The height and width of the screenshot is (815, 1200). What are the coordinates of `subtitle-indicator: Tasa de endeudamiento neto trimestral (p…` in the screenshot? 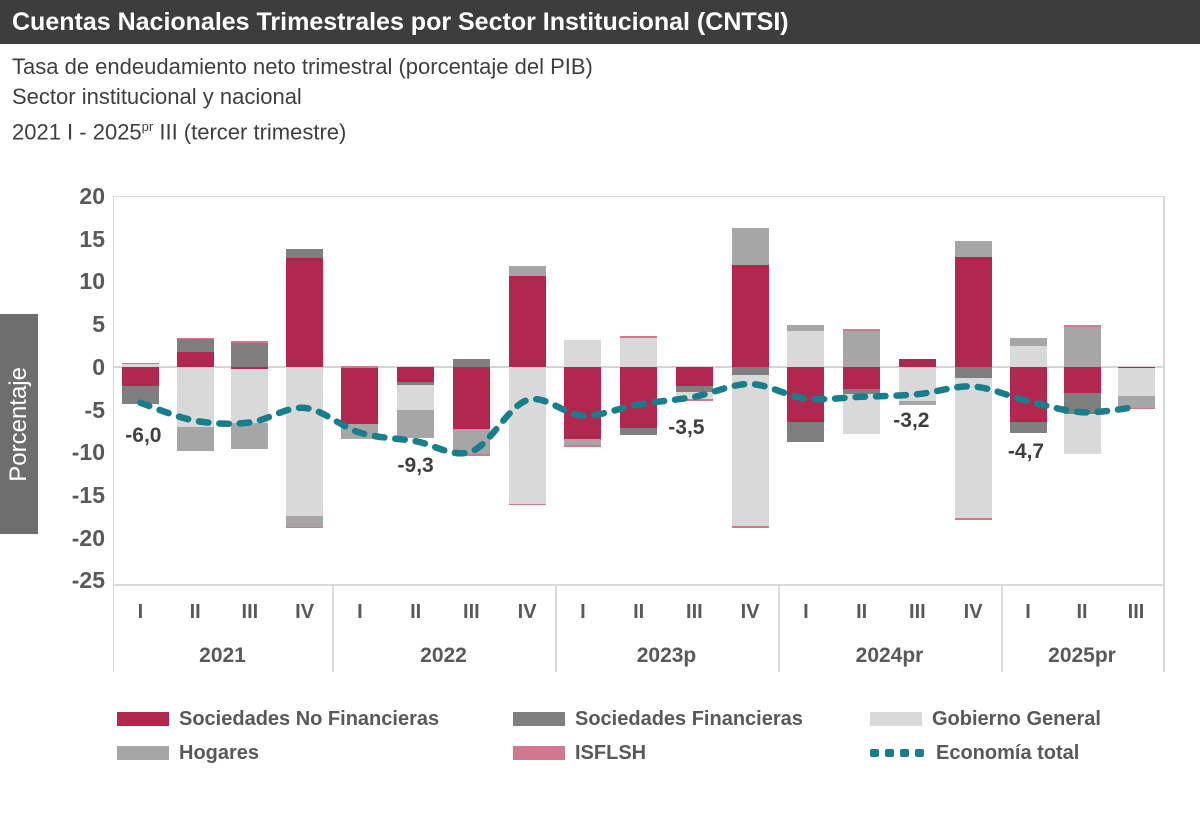 It's located at (302, 66).